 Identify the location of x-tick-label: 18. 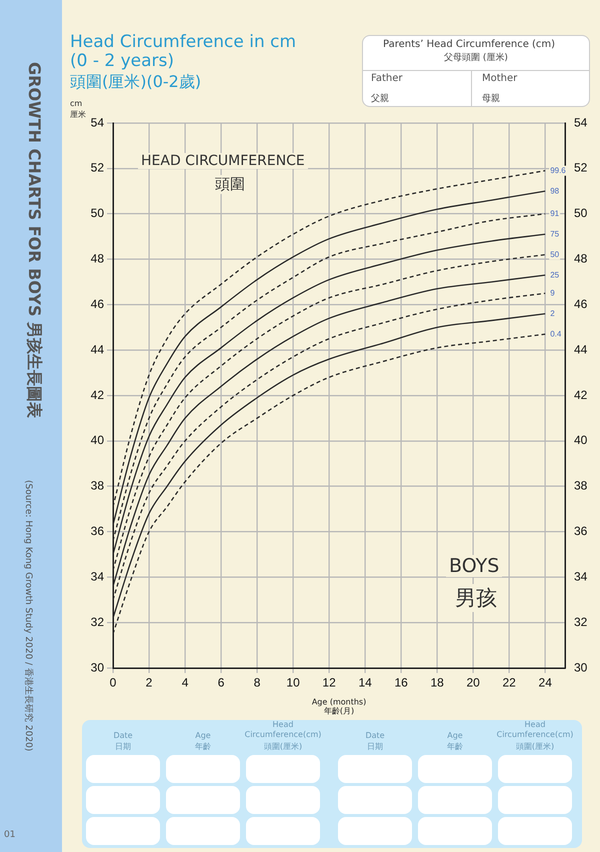
(437, 683).